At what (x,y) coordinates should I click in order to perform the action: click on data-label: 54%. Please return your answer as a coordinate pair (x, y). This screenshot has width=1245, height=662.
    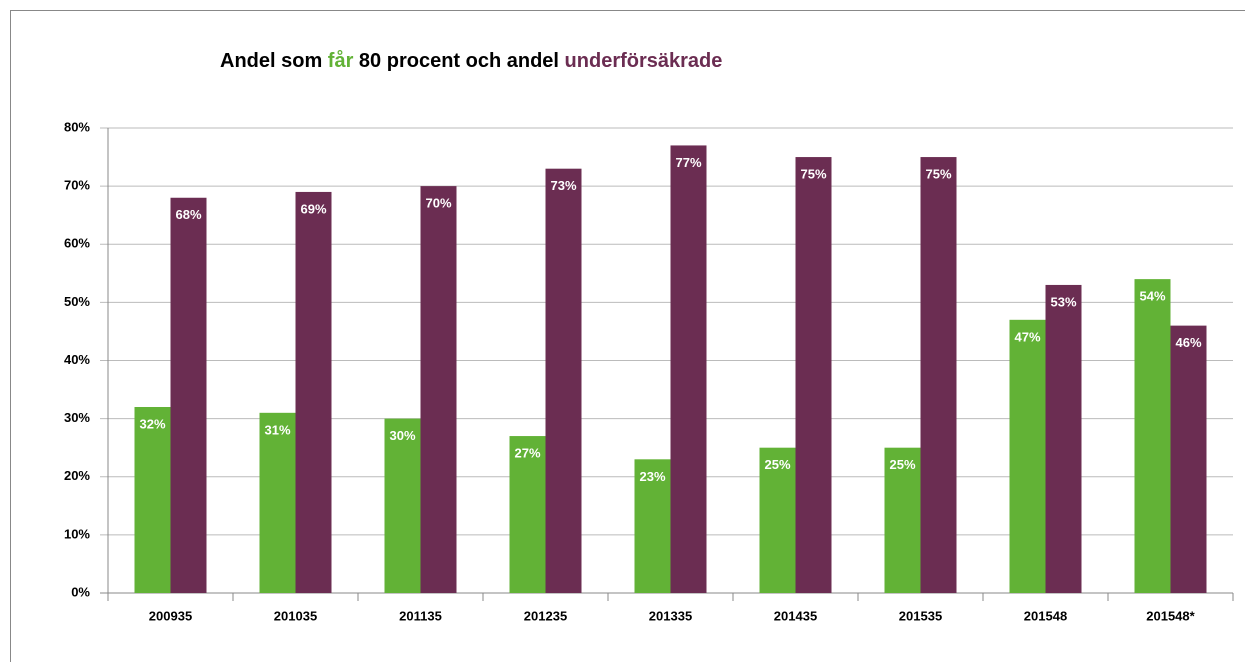
    Looking at the image, I should click on (1152, 296).